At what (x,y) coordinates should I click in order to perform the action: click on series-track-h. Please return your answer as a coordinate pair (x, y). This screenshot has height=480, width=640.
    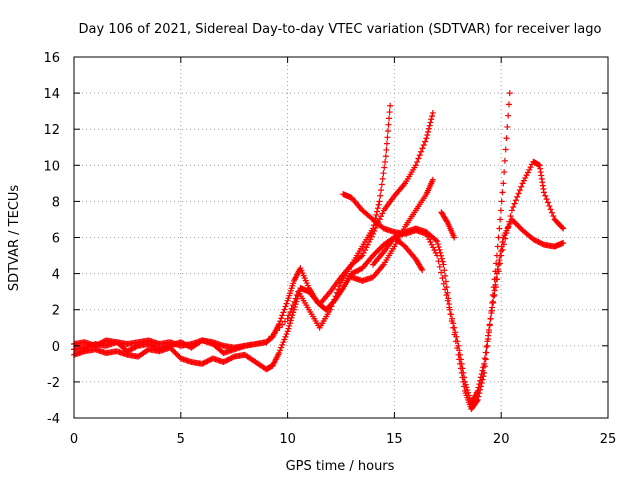
    Looking at the image, I should click on (527, 240).